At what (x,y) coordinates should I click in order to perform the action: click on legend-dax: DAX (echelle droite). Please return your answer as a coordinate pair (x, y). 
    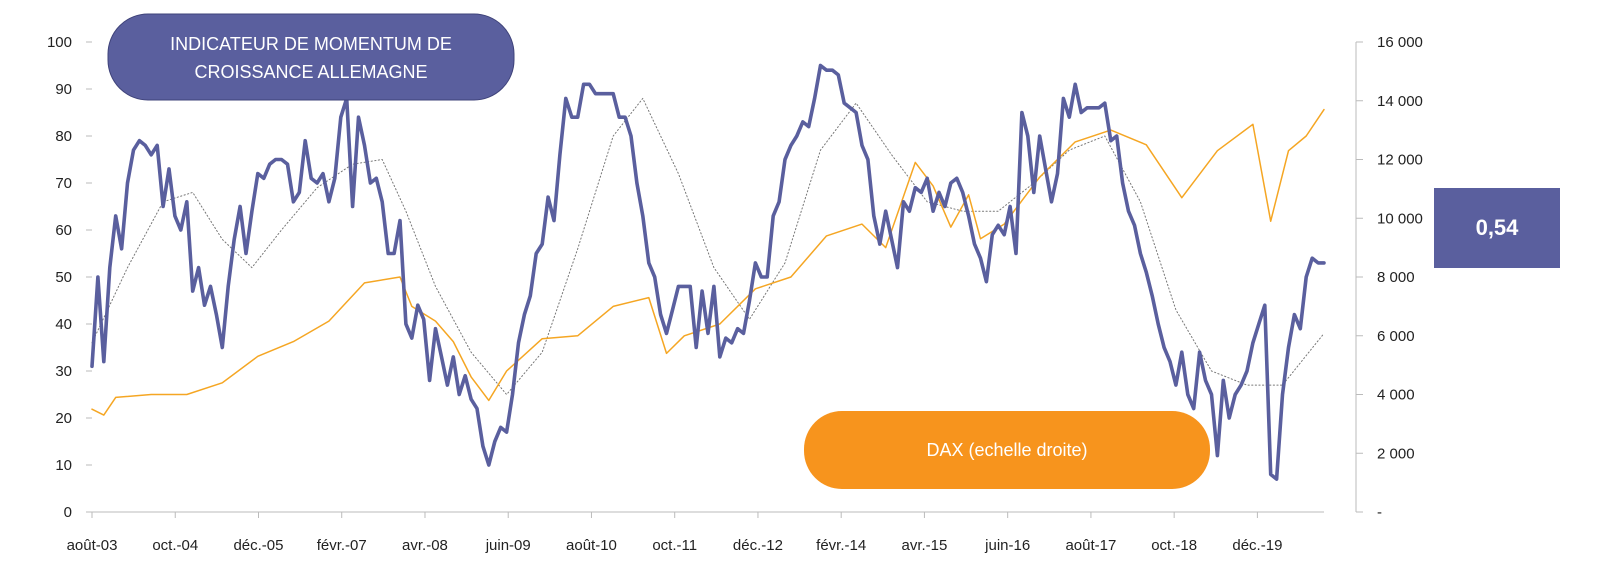
    Looking at the image, I should click on (1007, 450).